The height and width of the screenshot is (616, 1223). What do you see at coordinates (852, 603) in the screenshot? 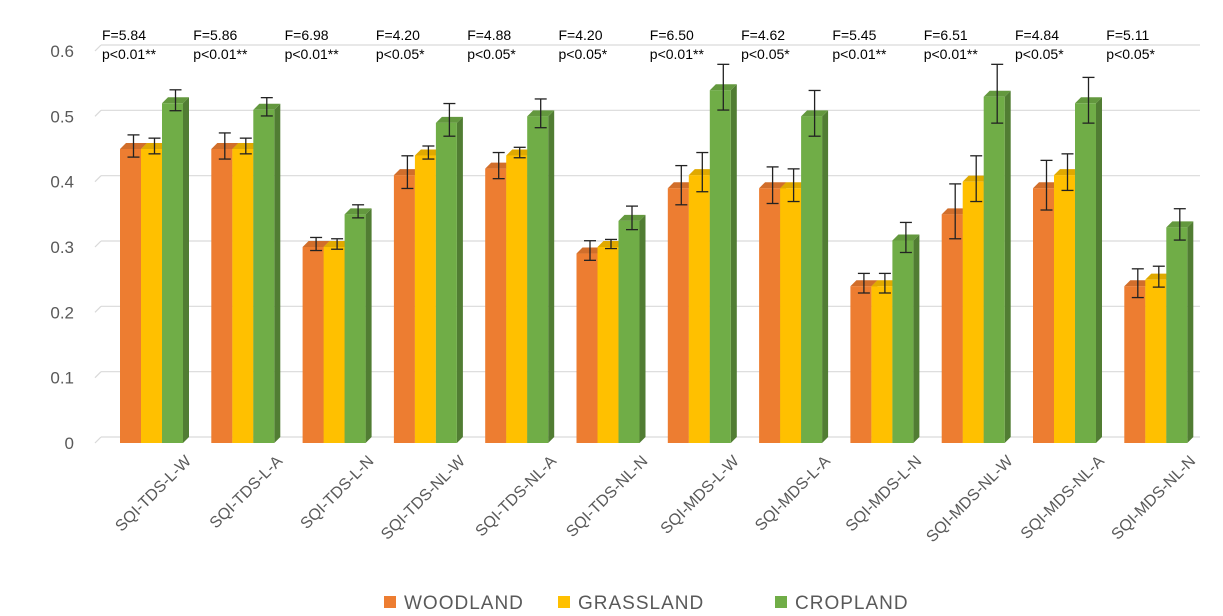
I see `legend-label: CROPLAND` at bounding box center [852, 603].